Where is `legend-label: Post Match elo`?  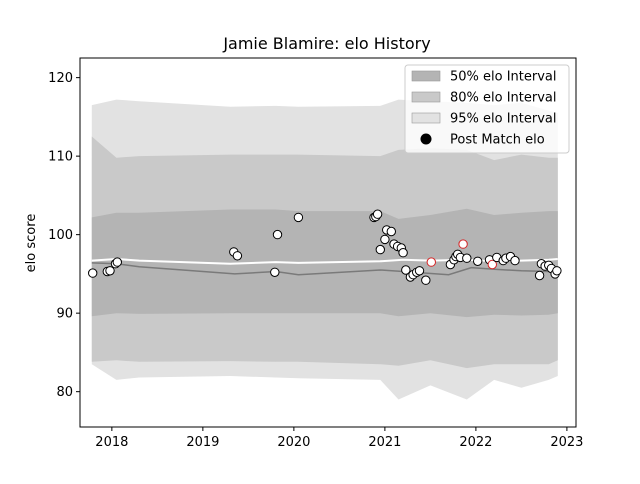 legend-label: Post Match elo is located at coordinates (497, 140).